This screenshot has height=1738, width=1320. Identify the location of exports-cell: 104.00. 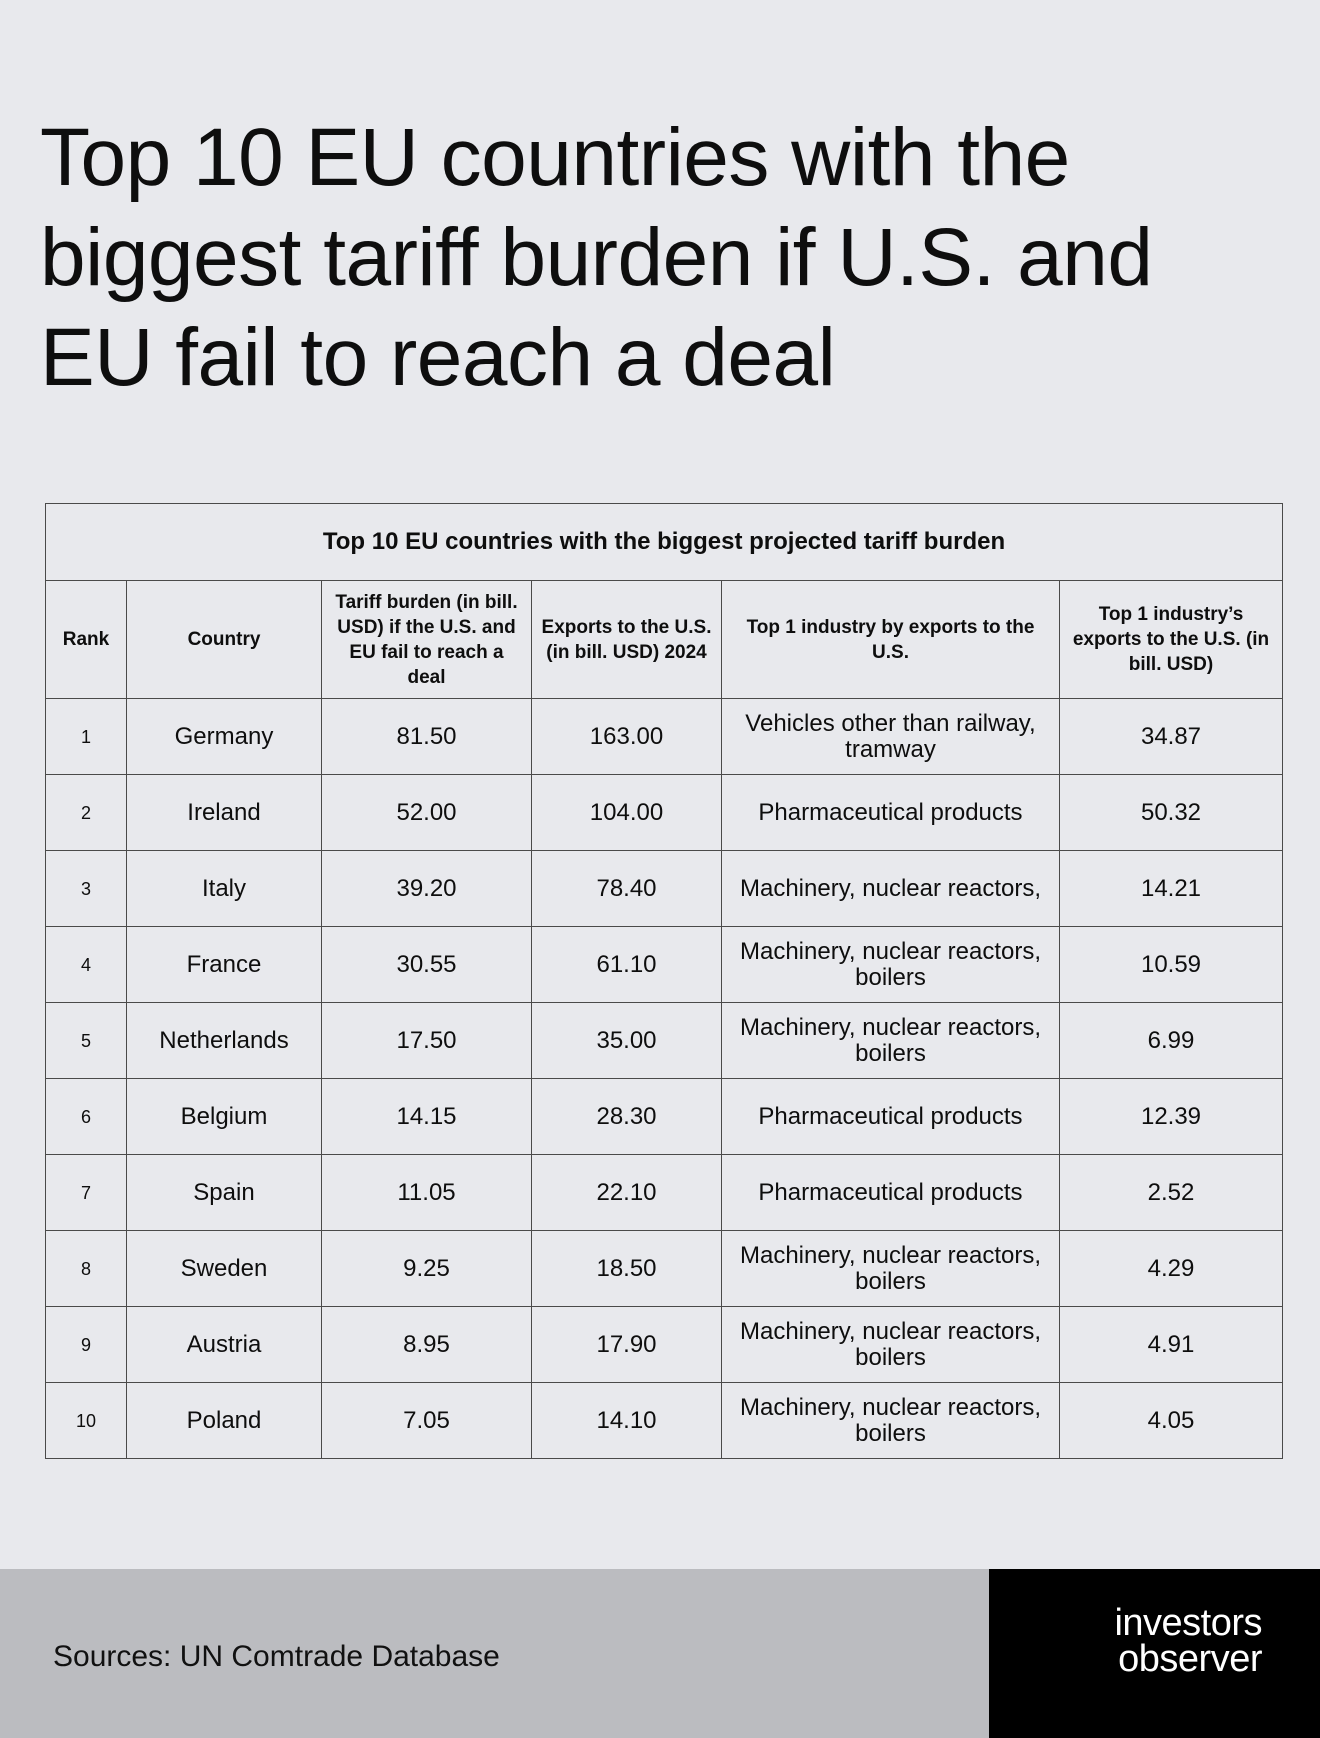
(626, 812).